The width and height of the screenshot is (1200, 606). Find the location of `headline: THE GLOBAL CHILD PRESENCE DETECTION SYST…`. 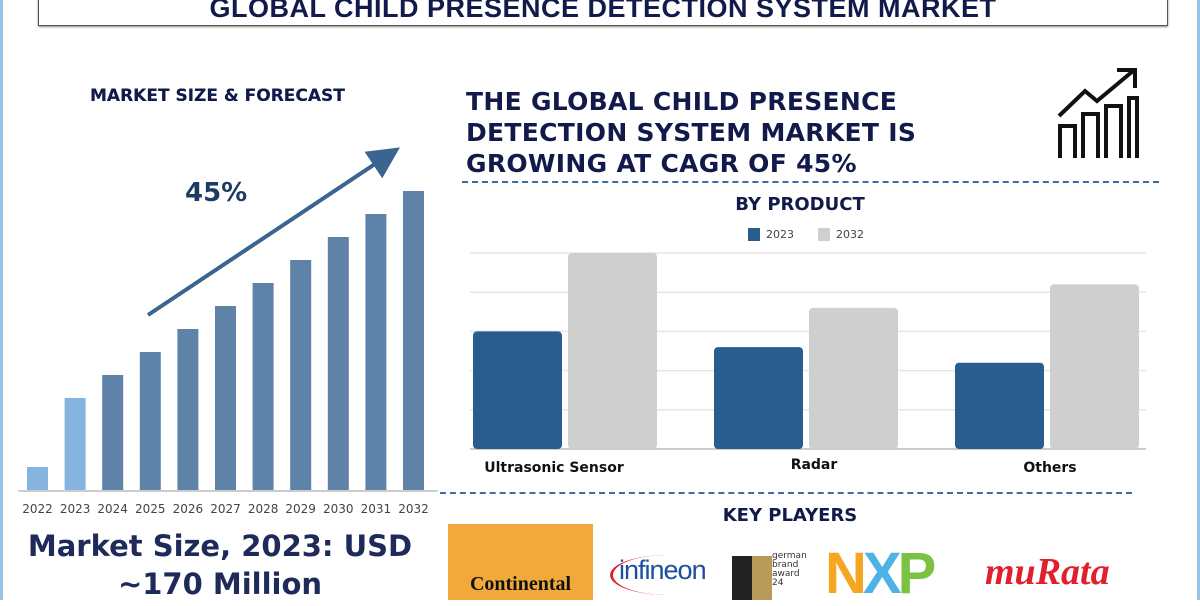

headline: THE GLOBAL CHILD PRESENCE DETECTION SYST… is located at coordinates (691, 132).